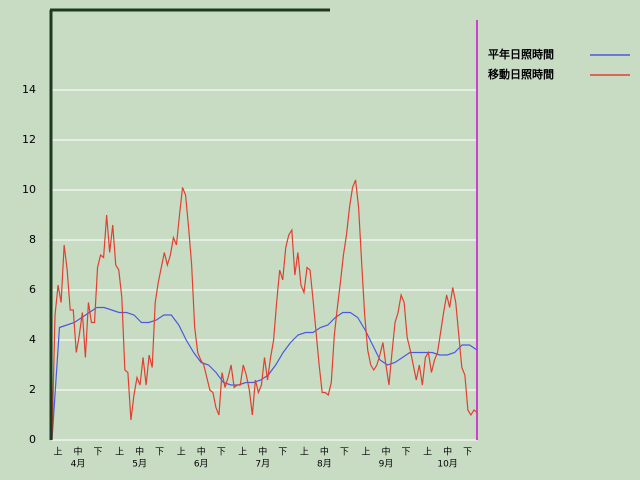  What do you see at coordinates (29, 189) in the screenshot?
I see `y-tick-label: 10` at bounding box center [29, 189].